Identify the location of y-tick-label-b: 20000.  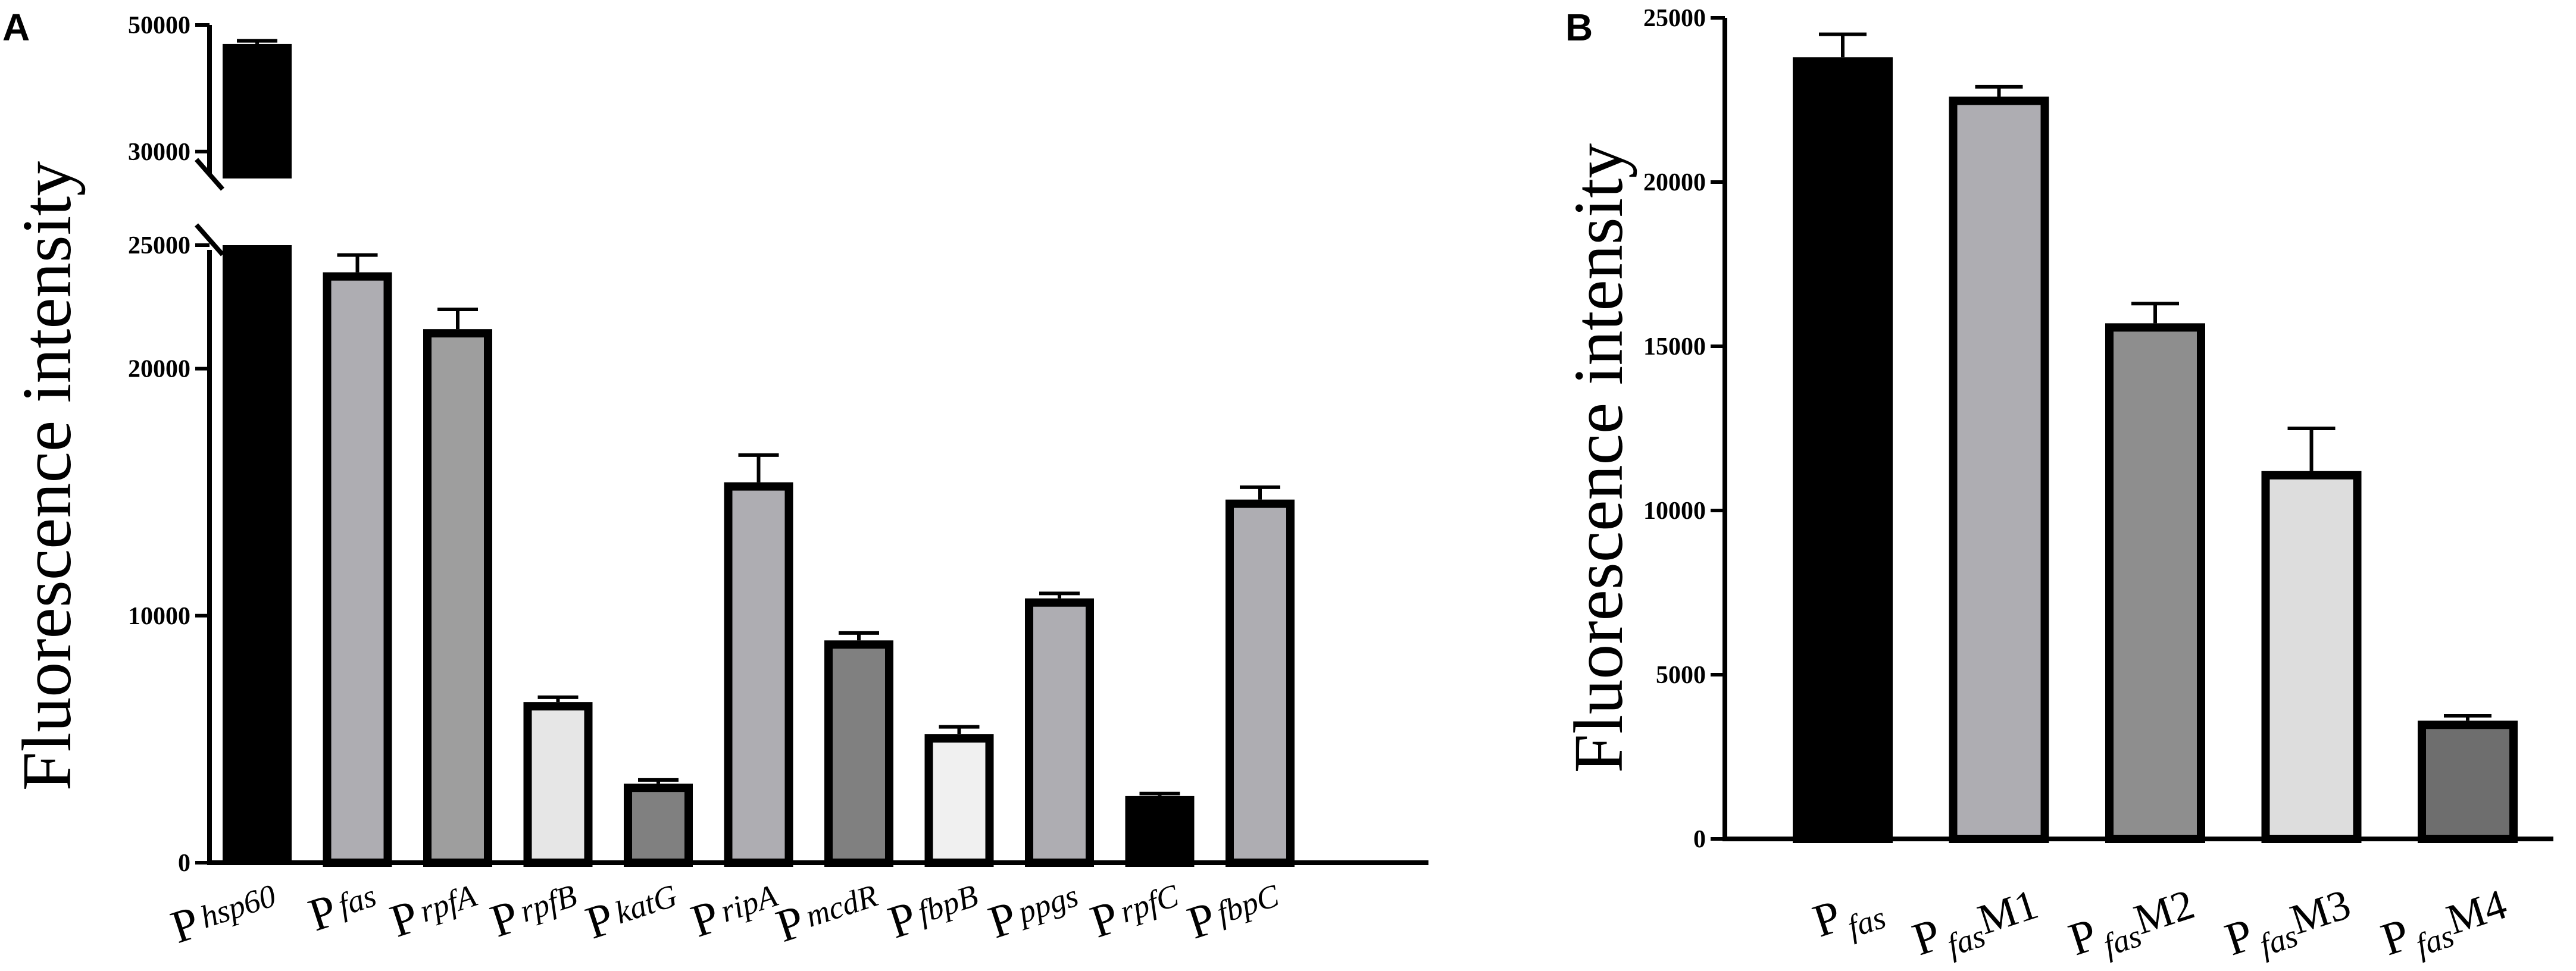
(1674, 182).